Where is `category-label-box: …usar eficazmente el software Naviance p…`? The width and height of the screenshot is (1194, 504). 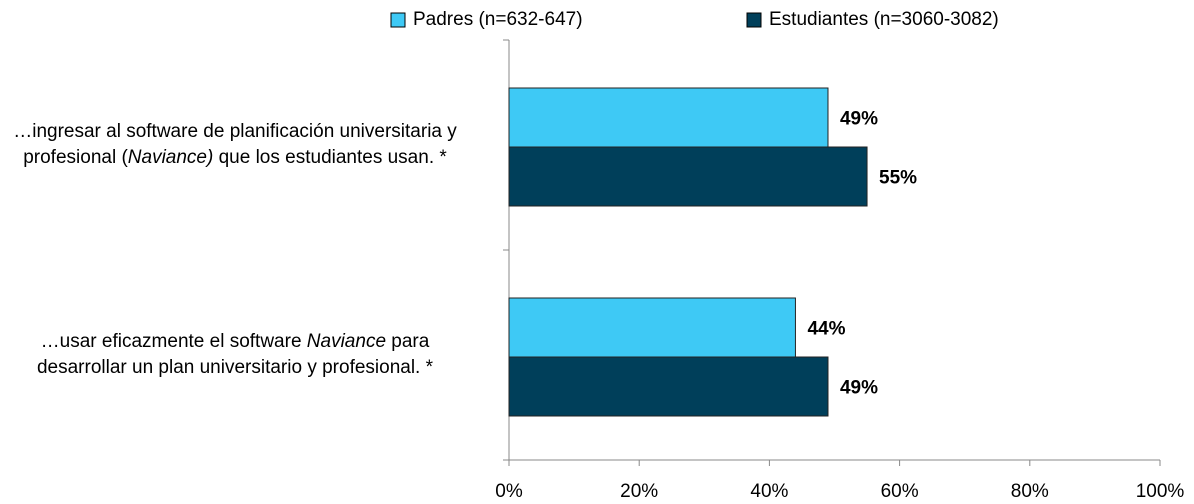 category-label-box: …usar eficazmente el software Naviance p… is located at coordinates (235, 355).